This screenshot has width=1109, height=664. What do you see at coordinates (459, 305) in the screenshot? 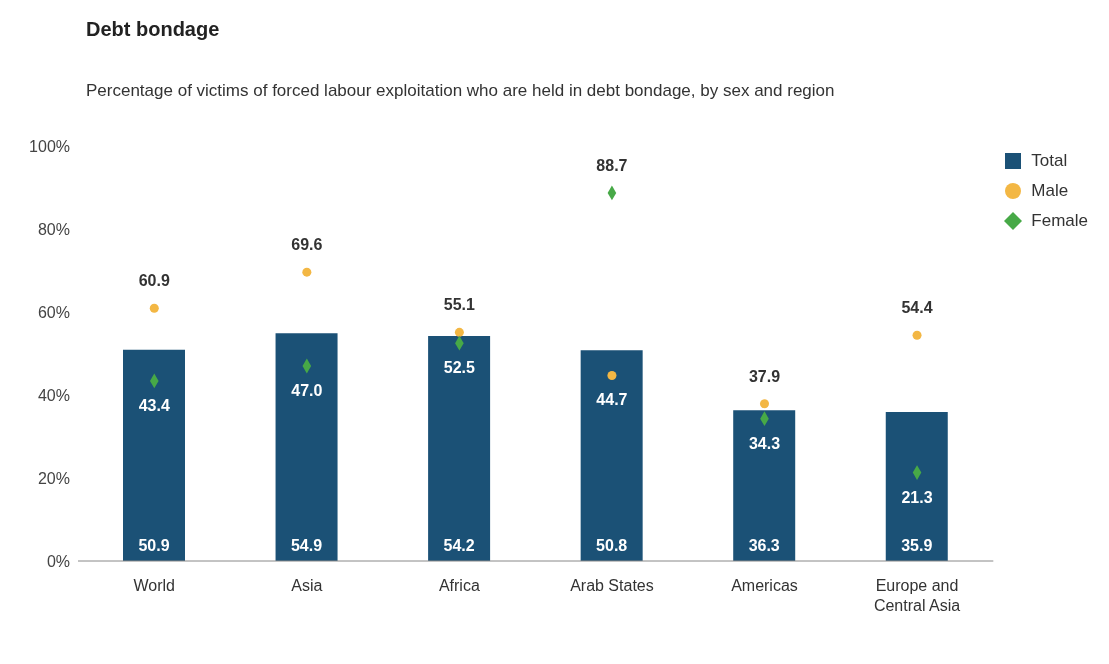
I see `data-label: 55.1` at bounding box center [459, 305].